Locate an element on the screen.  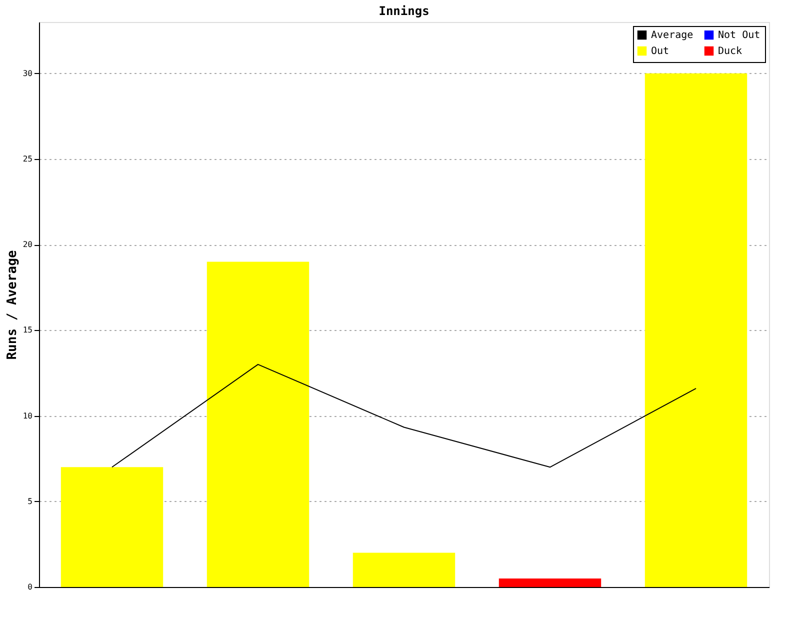
legend-label: Not Out is located at coordinates (739, 36).